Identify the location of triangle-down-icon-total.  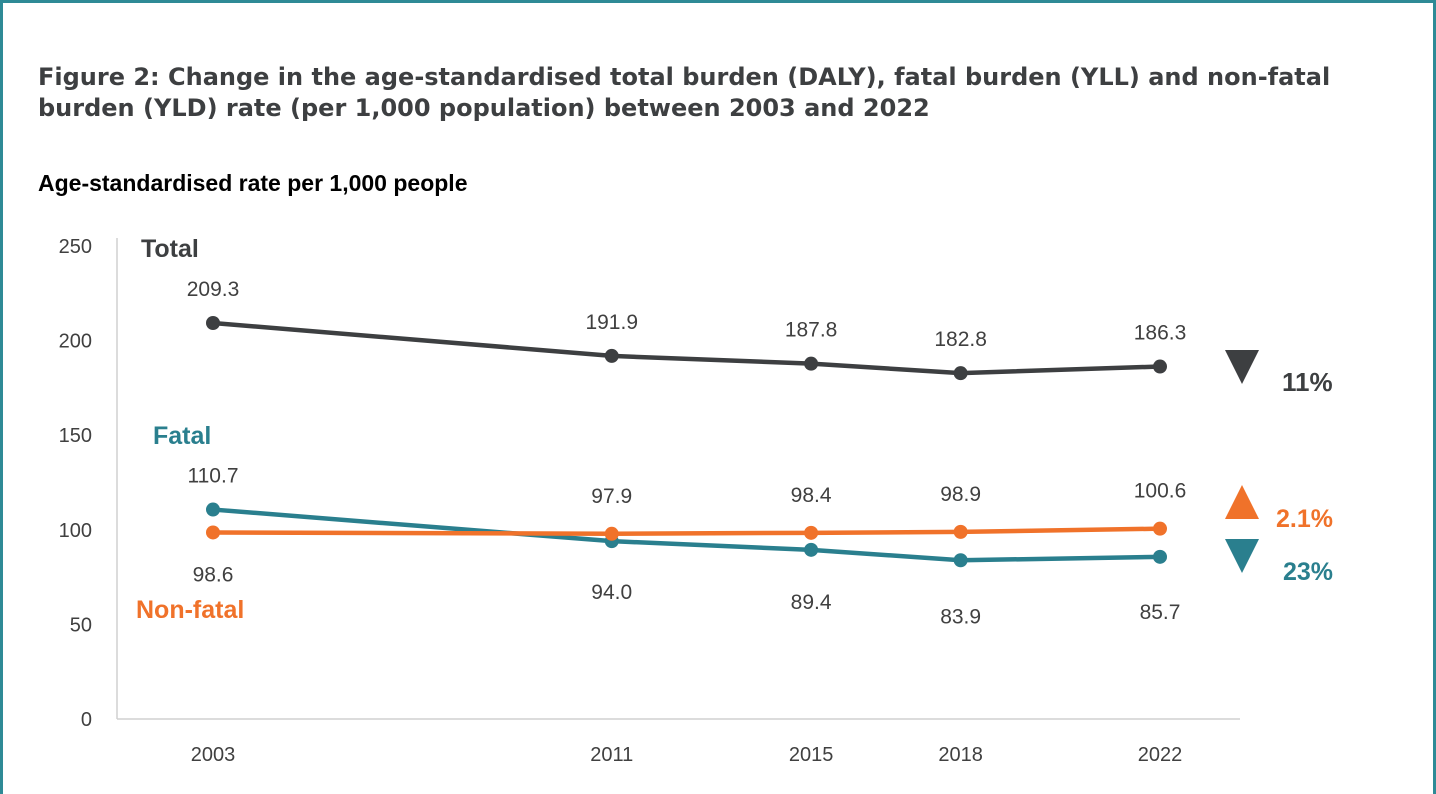
(1242, 367).